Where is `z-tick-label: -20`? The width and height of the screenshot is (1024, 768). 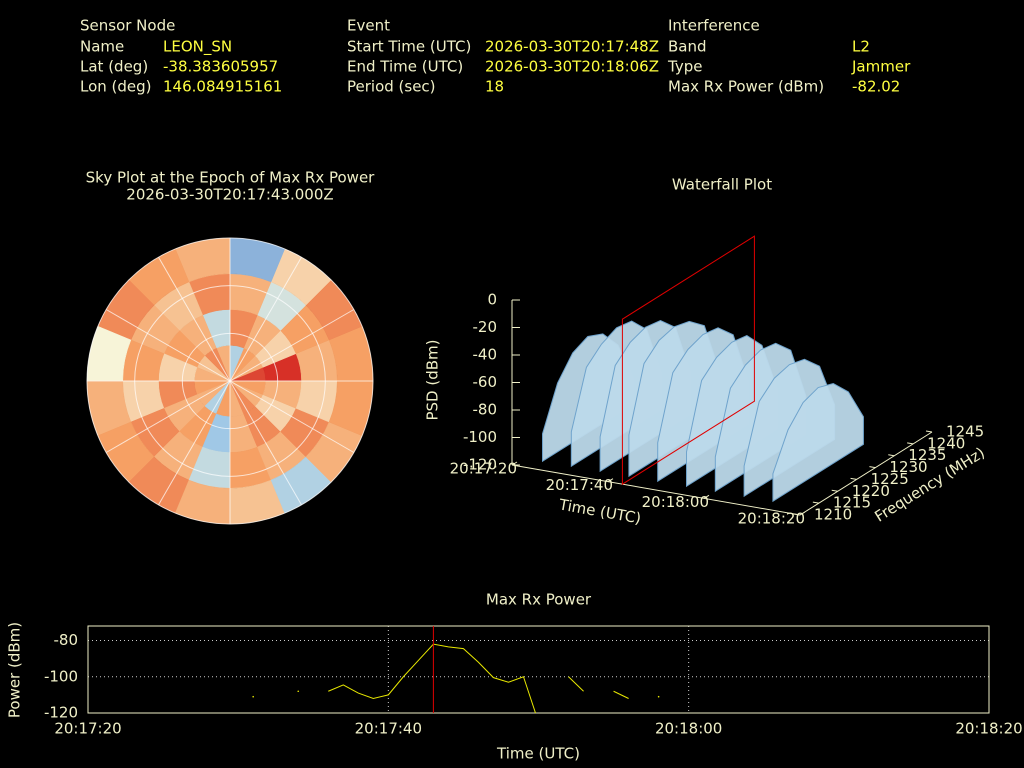
z-tick-label: -20 is located at coordinates (485, 327).